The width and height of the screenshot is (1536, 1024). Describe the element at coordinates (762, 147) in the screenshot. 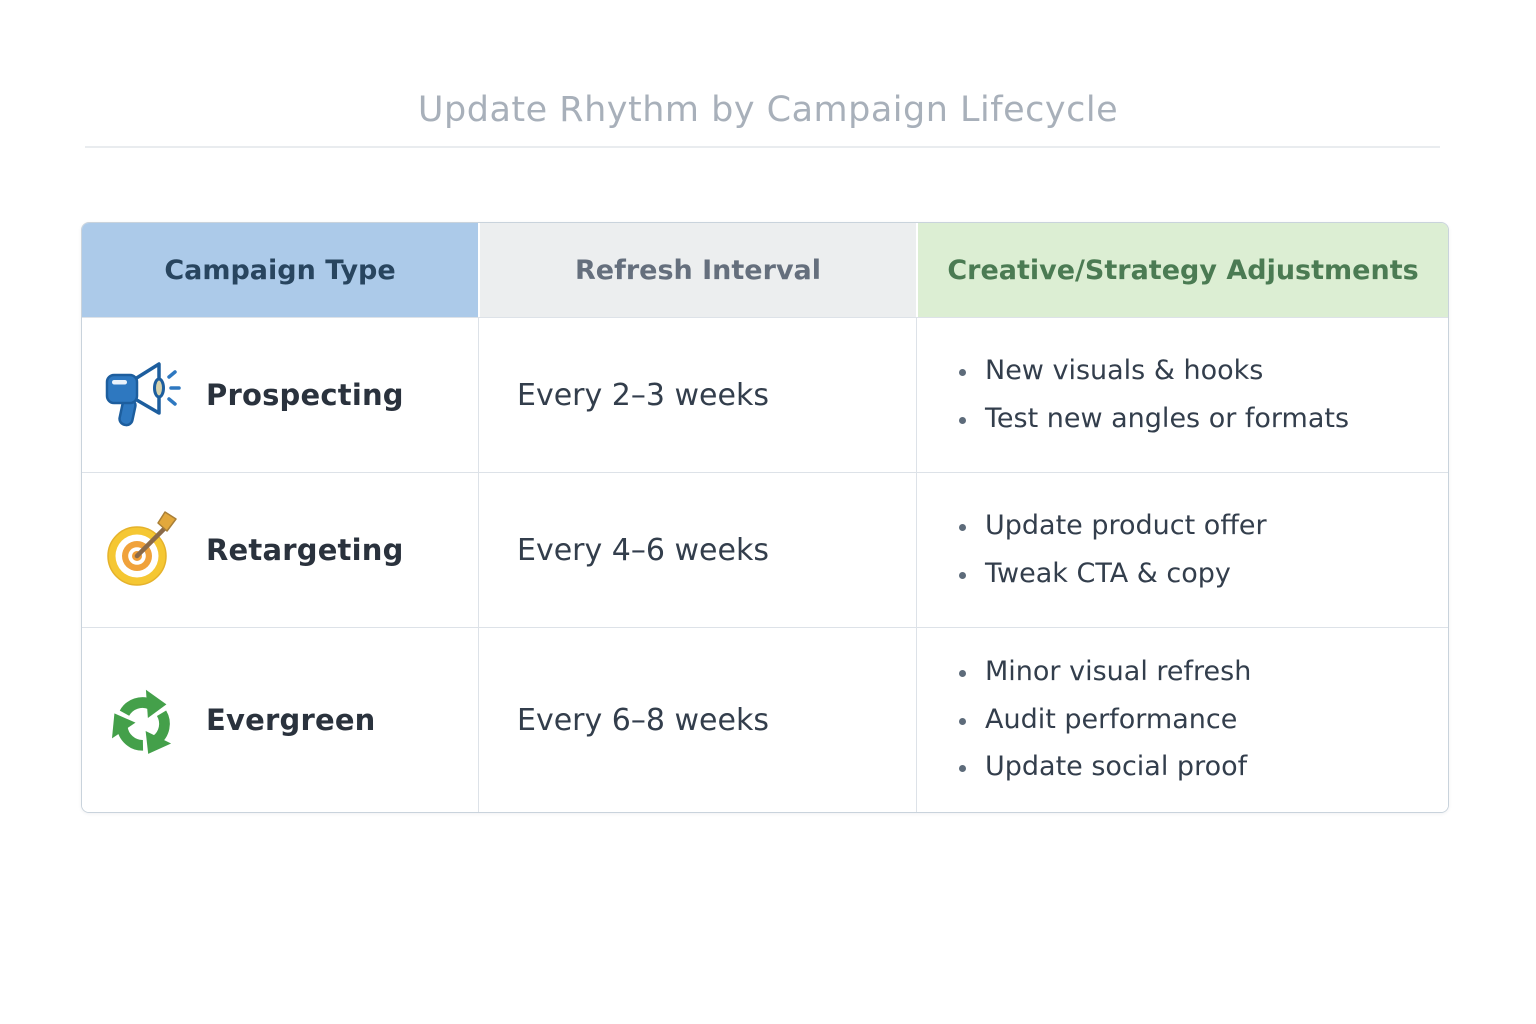

I see `title-divider` at that location.